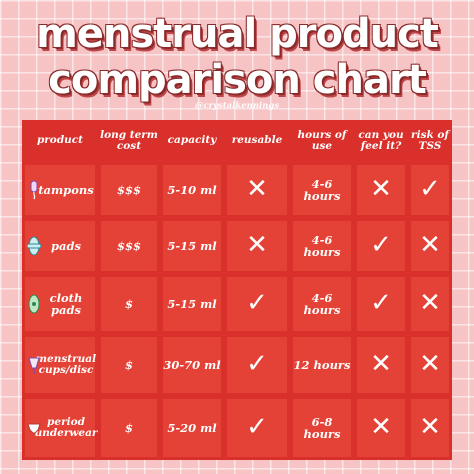 Image resolution: width=474 pixels, height=474 pixels. I want to click on cell-product: tampons, so click(60, 190).